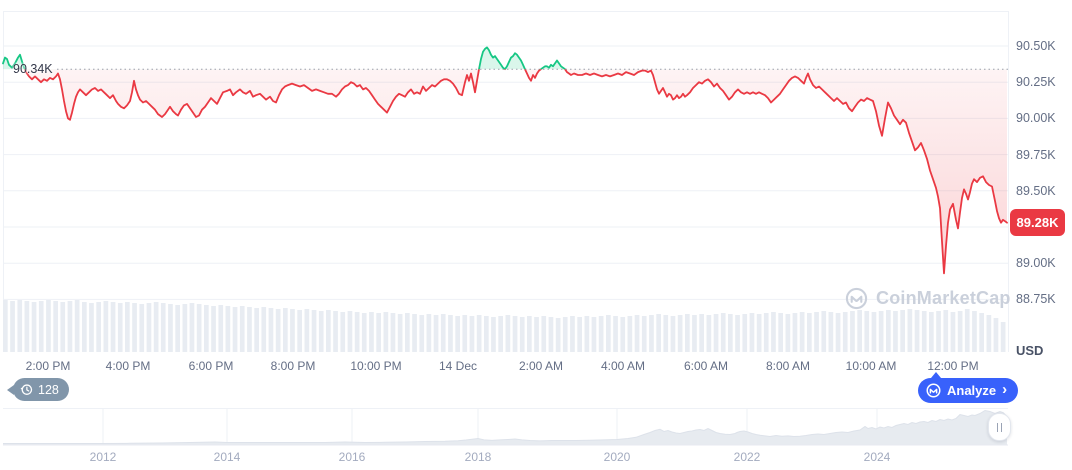 The height and width of the screenshot is (470, 1072). What do you see at coordinates (505, 426) in the screenshot?
I see `minimap-range-selector` at bounding box center [505, 426].